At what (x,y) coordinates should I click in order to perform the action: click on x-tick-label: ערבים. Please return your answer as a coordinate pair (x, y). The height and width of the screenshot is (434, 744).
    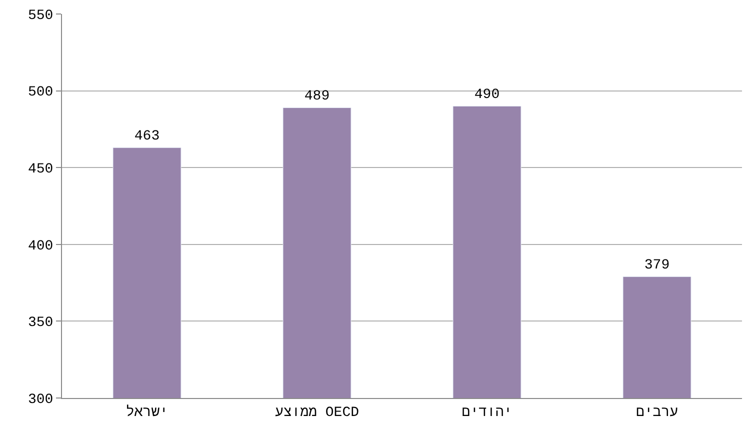
    Looking at the image, I should click on (657, 412).